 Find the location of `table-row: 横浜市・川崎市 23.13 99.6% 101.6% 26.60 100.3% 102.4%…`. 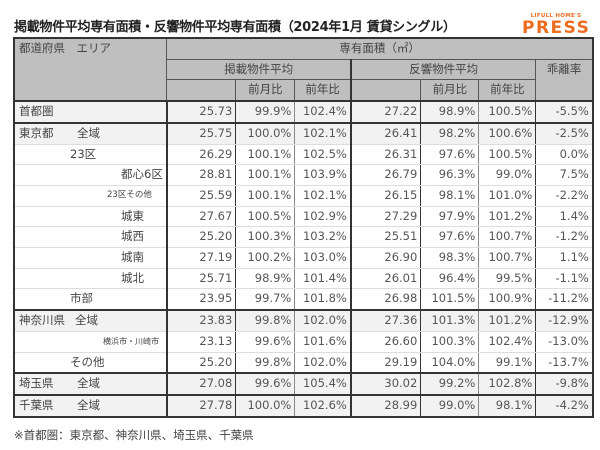

table-row: 横浜市・川崎市 23.13 99.6% 101.6% 26.60 100.3% 102.4%… is located at coordinates (303, 342).